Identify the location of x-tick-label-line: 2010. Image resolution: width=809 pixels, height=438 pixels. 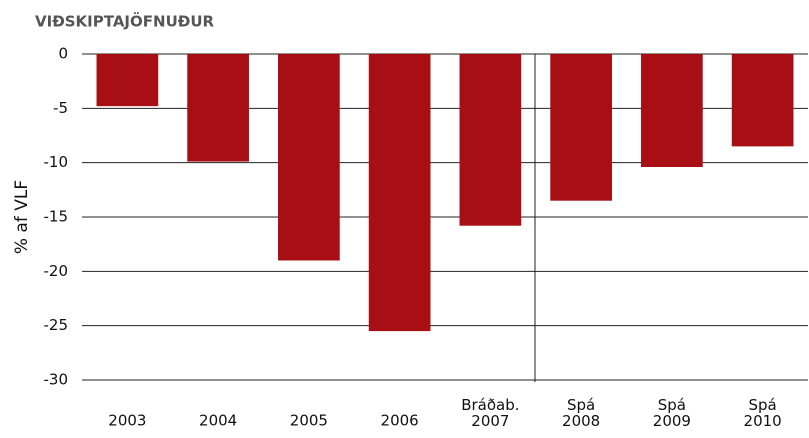
(763, 421).